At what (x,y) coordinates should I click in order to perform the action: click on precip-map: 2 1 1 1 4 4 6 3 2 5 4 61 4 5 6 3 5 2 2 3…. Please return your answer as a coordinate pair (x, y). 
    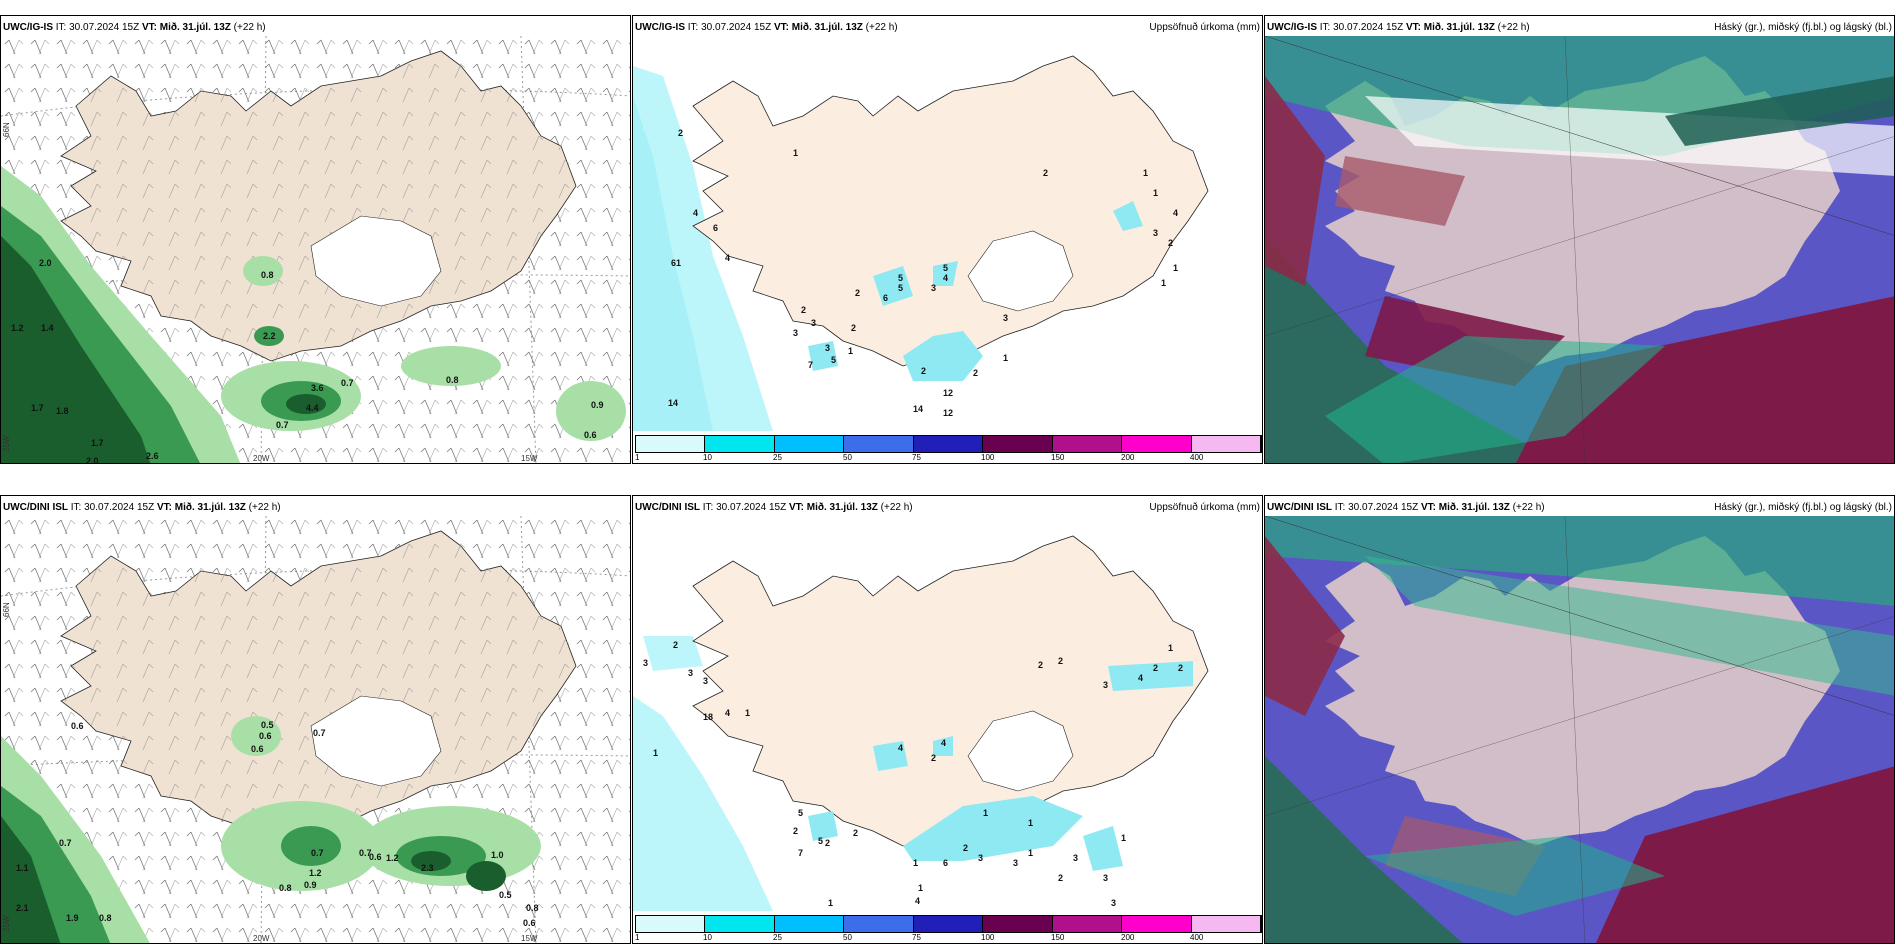
    Looking at the image, I should click on (948, 233).